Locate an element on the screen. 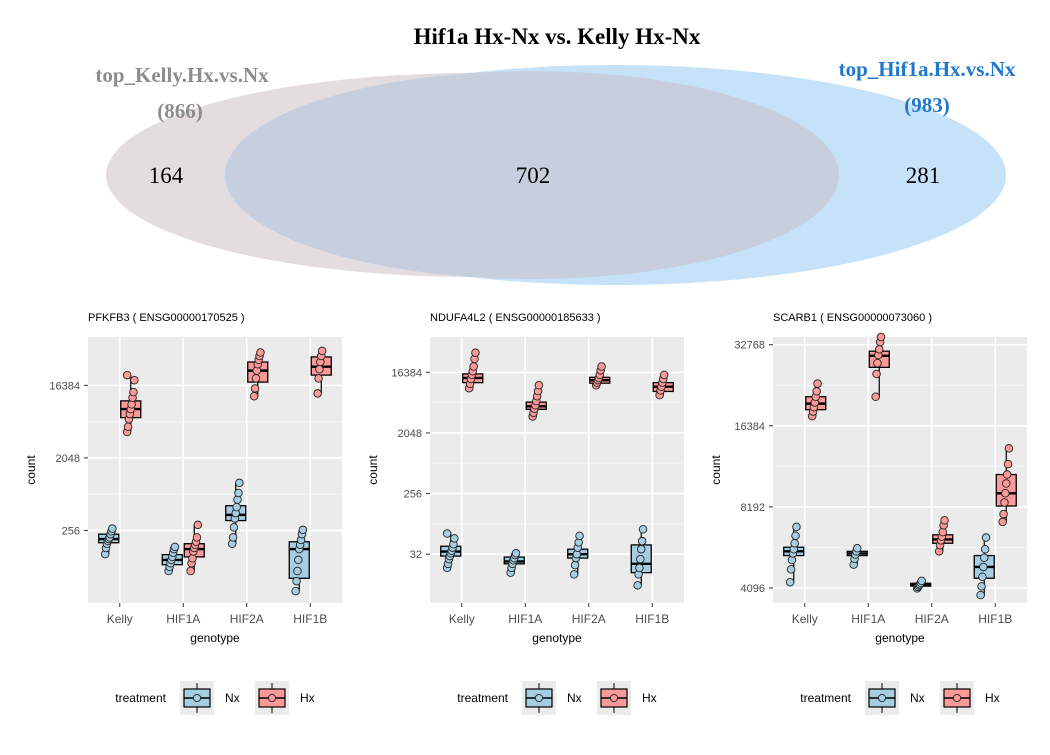 This screenshot has width=1050, height=755. venn-left-only-count: 164 is located at coordinates (166, 175).